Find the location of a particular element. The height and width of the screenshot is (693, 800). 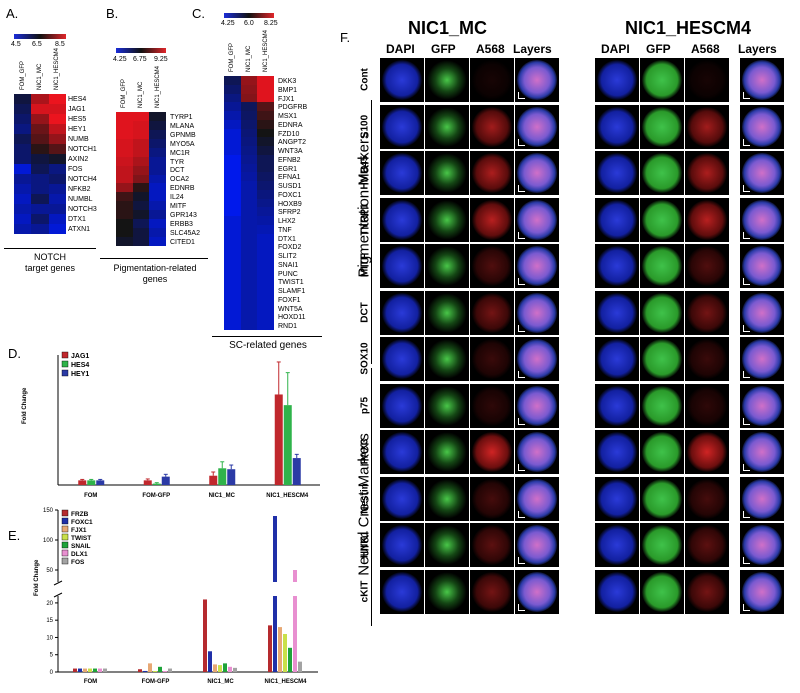

panel-c-column-label: NIC1_MC is located at coordinates (249, 58).